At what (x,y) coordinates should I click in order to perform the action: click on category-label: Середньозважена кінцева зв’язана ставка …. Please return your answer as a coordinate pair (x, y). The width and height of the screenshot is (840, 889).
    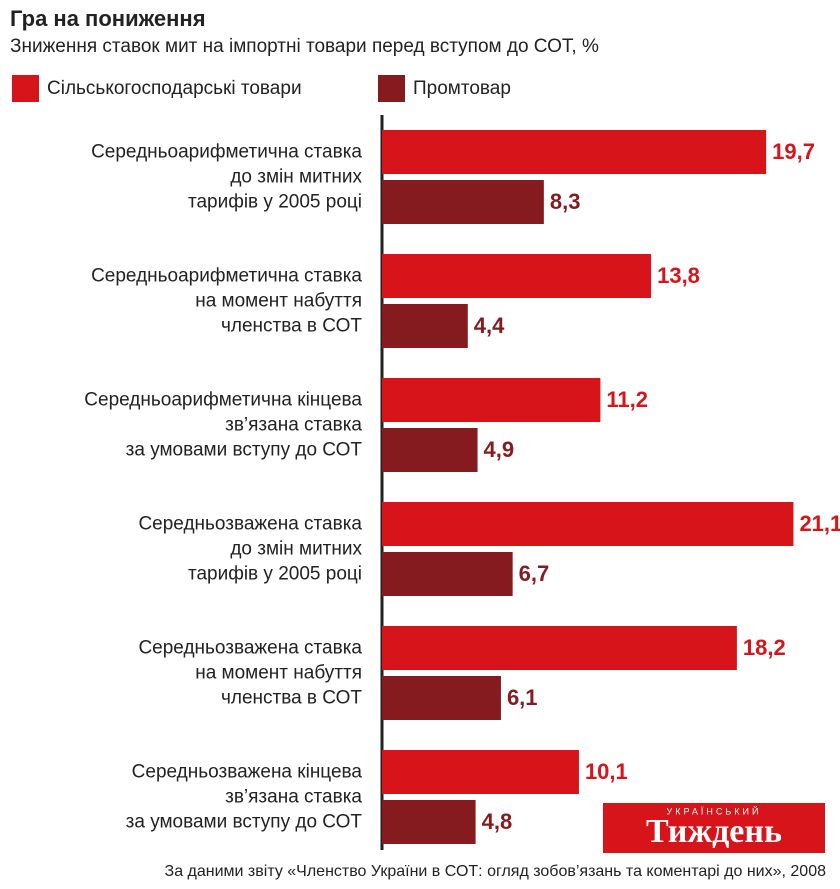
    Looking at the image, I should click on (243, 797).